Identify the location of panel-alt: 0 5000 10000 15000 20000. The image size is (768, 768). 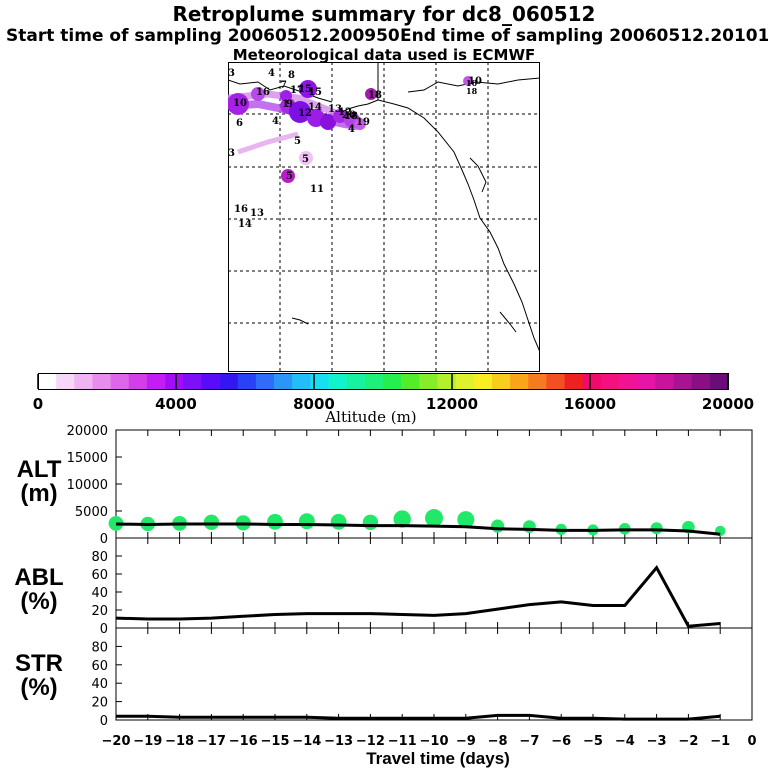
(410, 485).